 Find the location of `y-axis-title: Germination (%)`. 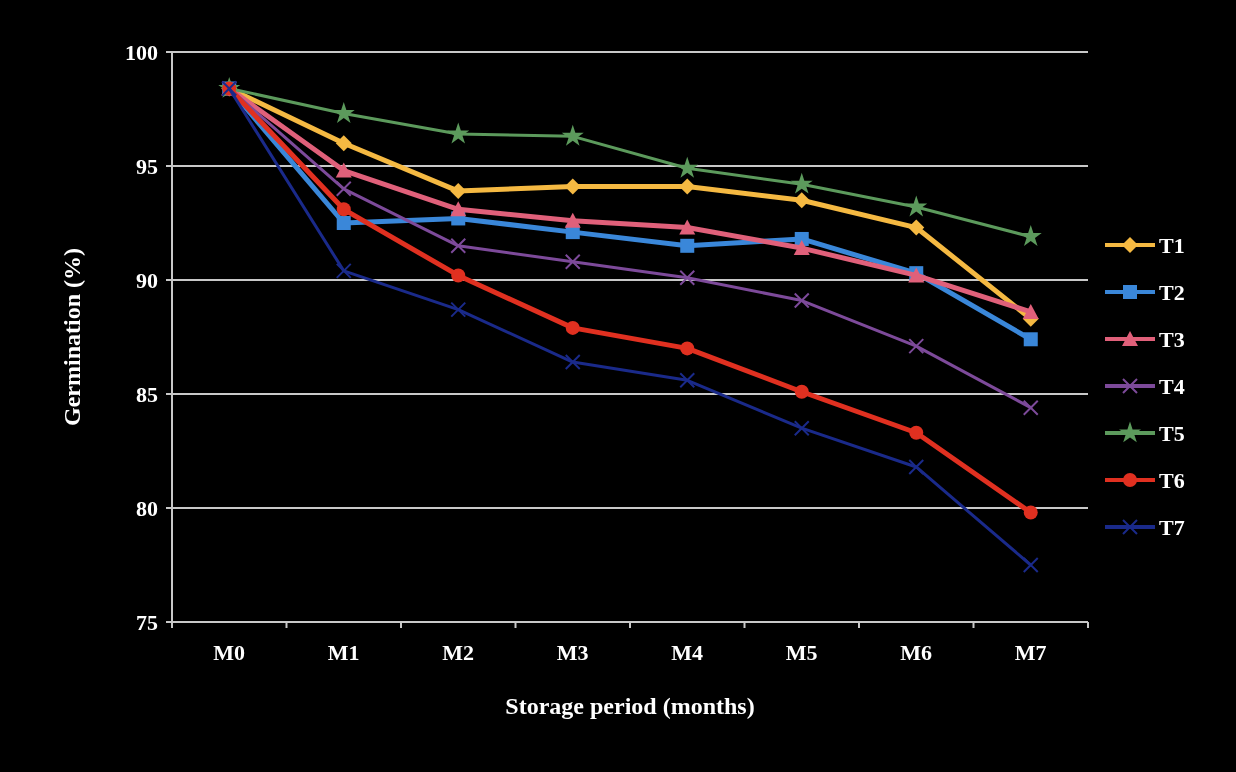

y-axis-title: Germination (%) is located at coordinates (72, 337).